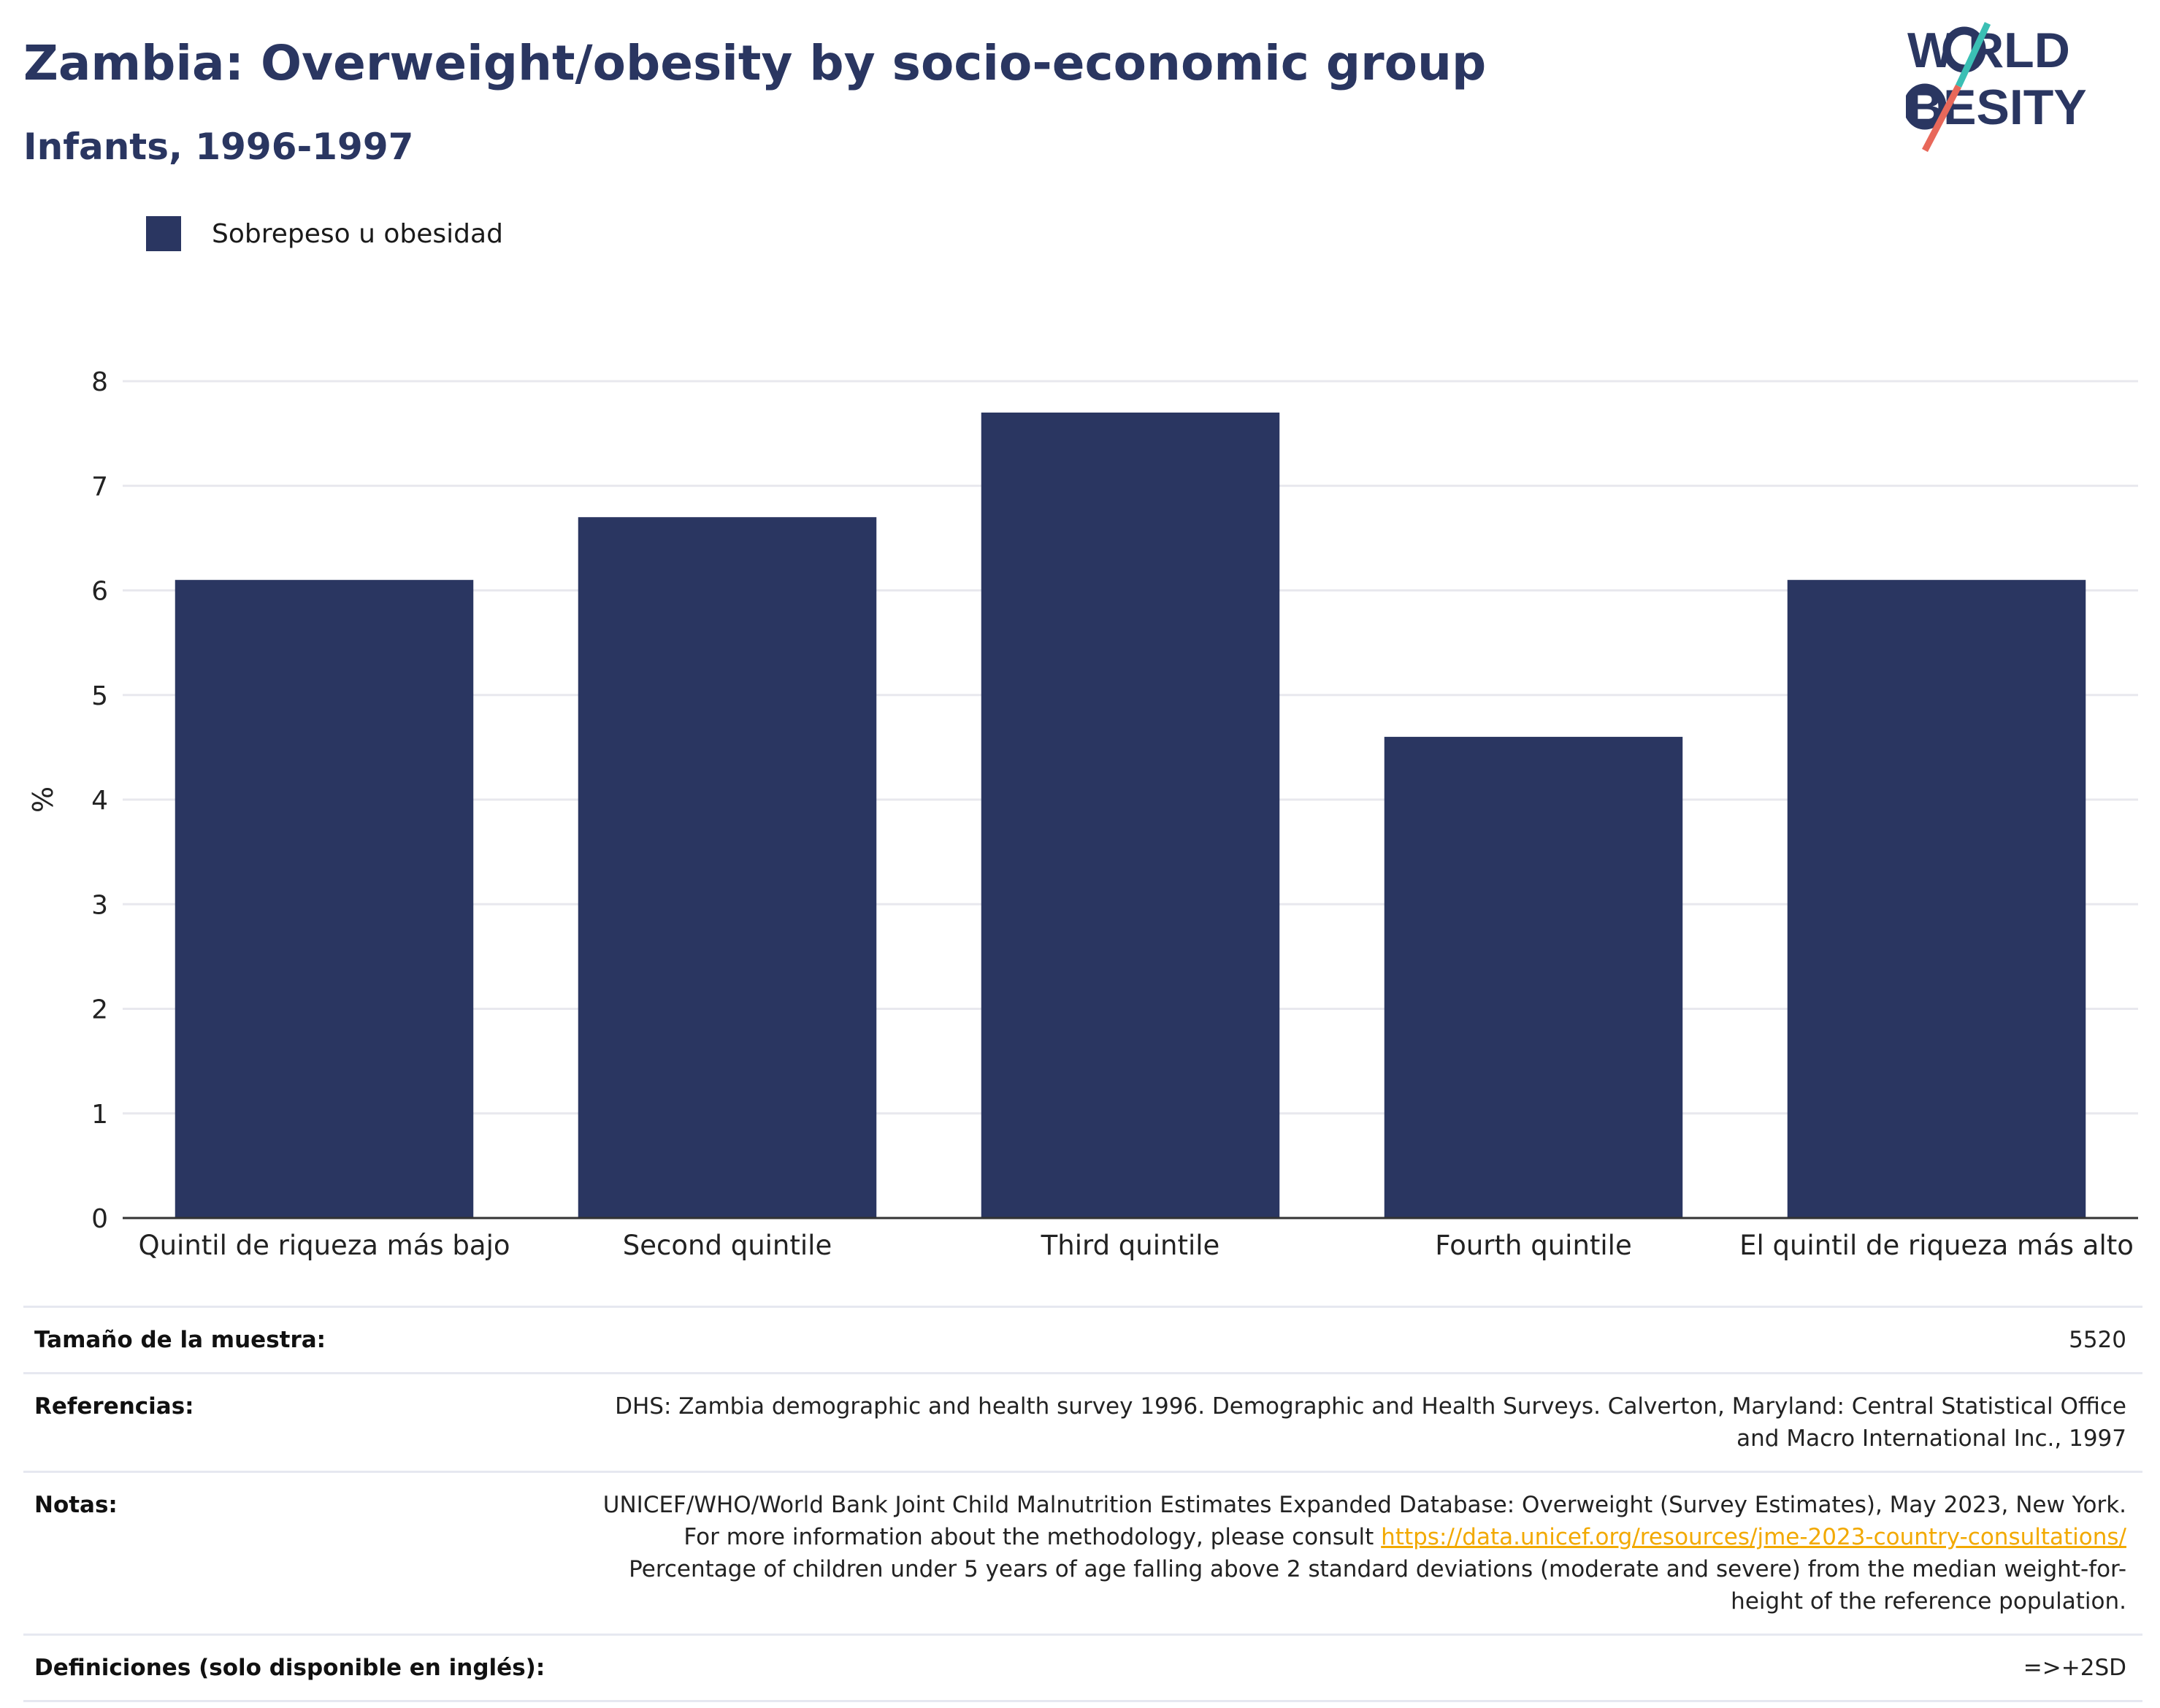 This screenshot has width=2160, height=1708. Describe the element at coordinates (99, 801) in the screenshot. I see `y-tick-label: 4` at that location.